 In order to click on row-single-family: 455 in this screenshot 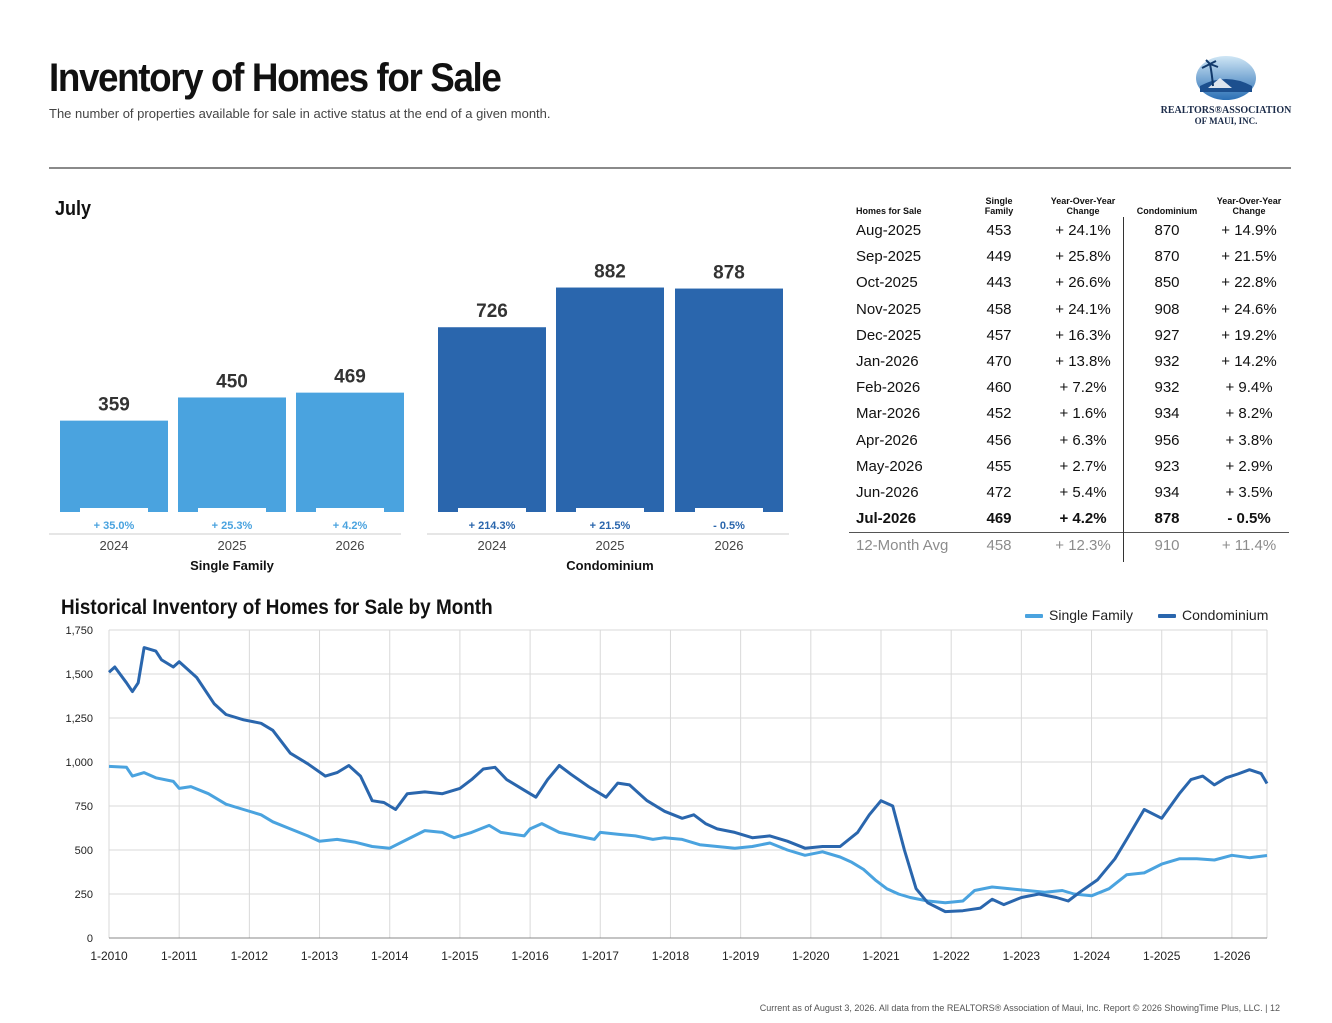, I will do `click(999, 466)`.